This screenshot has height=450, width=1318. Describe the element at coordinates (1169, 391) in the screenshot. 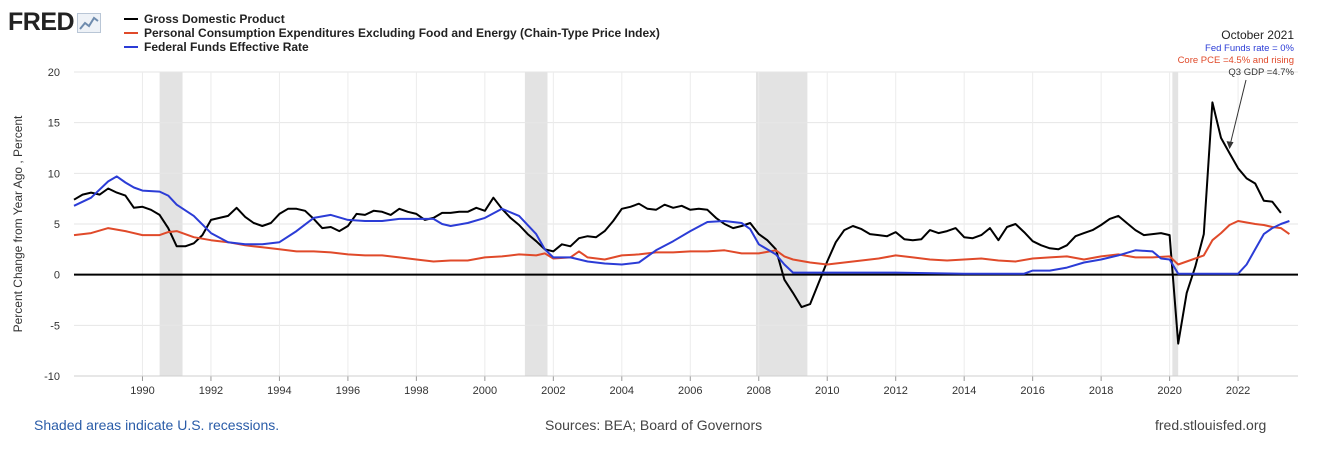

I see `x-tick-label: 2020` at that location.